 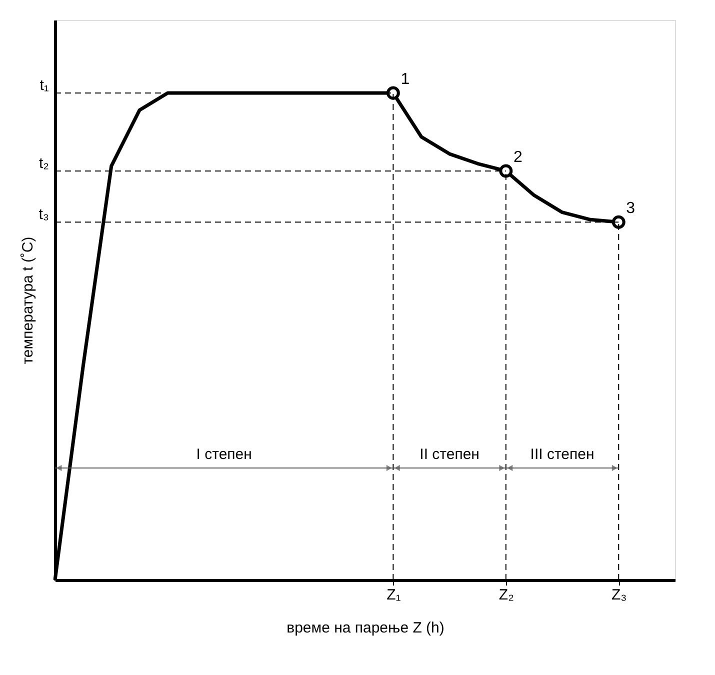 What do you see at coordinates (450, 454) in the screenshot?
I see `annotation: II степен` at bounding box center [450, 454].